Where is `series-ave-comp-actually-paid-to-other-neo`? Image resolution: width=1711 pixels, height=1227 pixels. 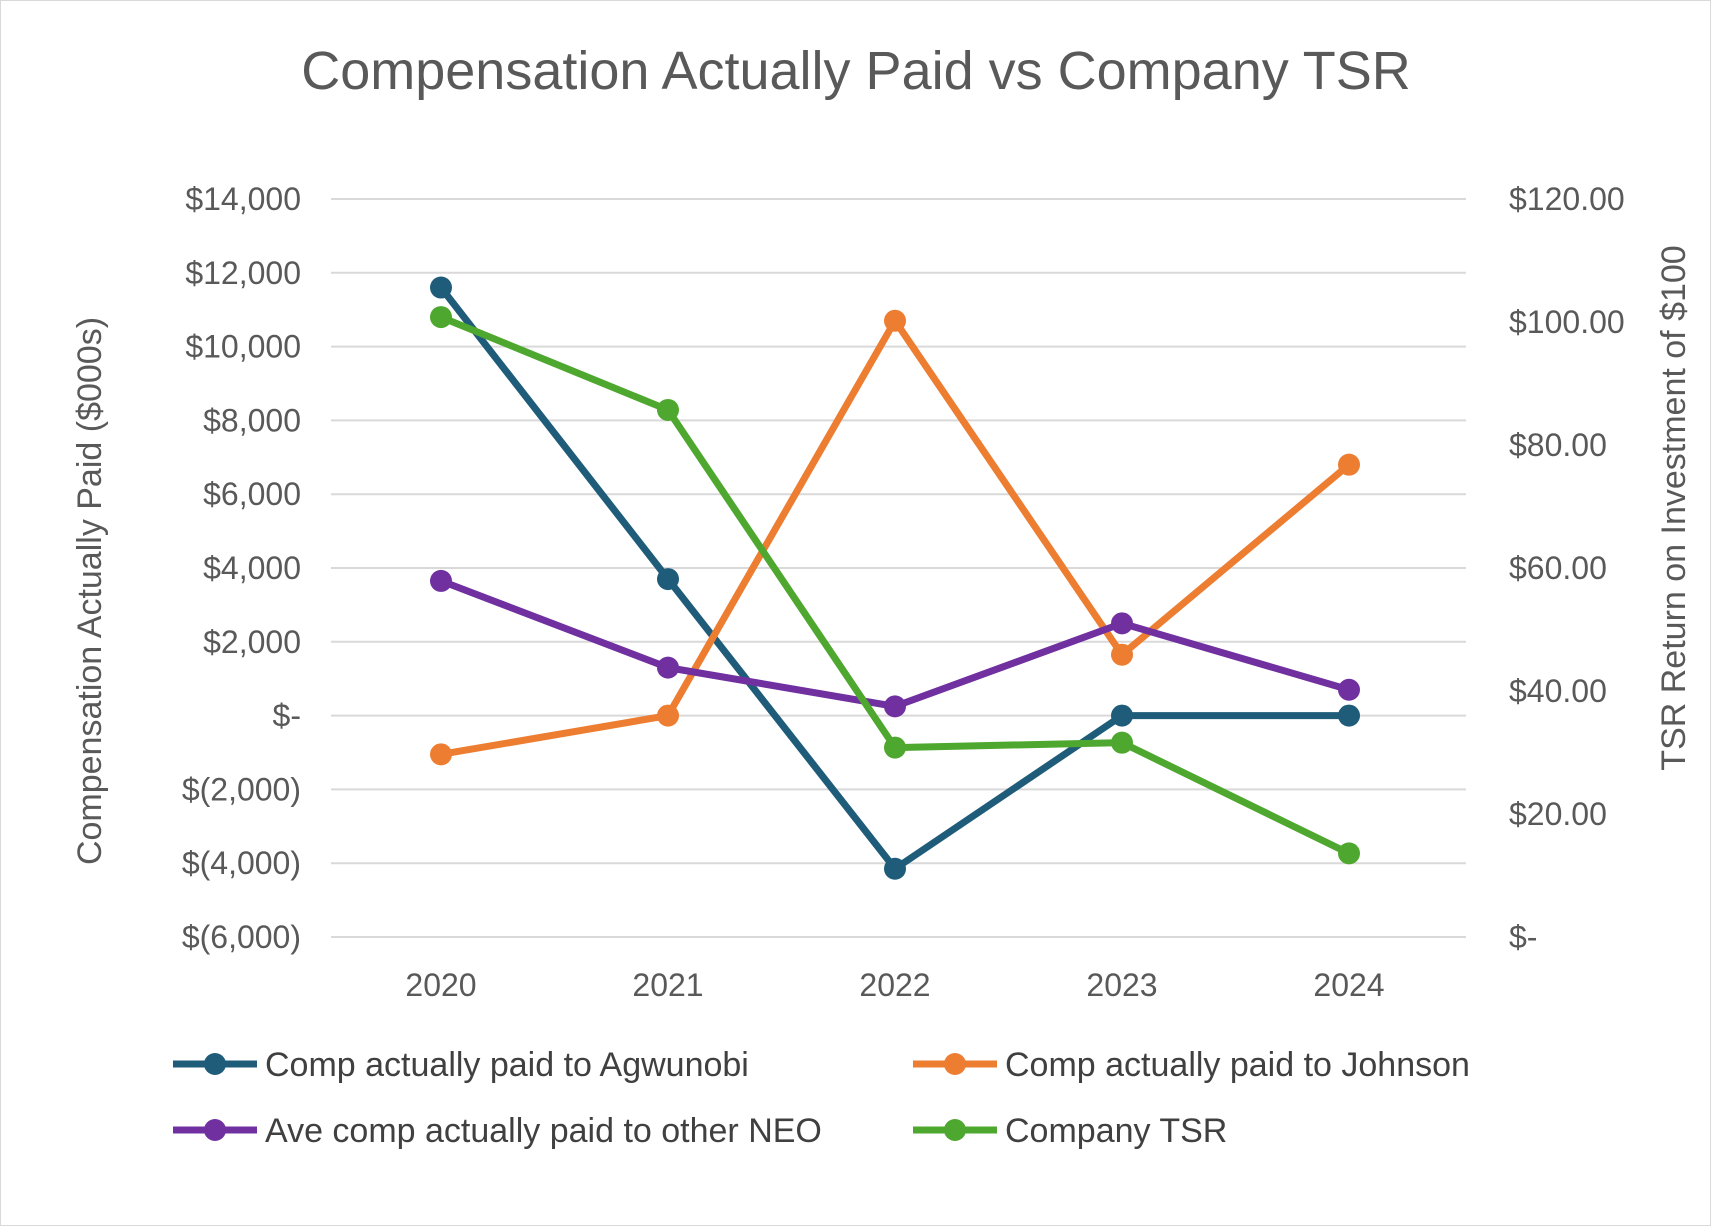
series-ave-comp-actually-paid-to-other-neo is located at coordinates (895, 643).